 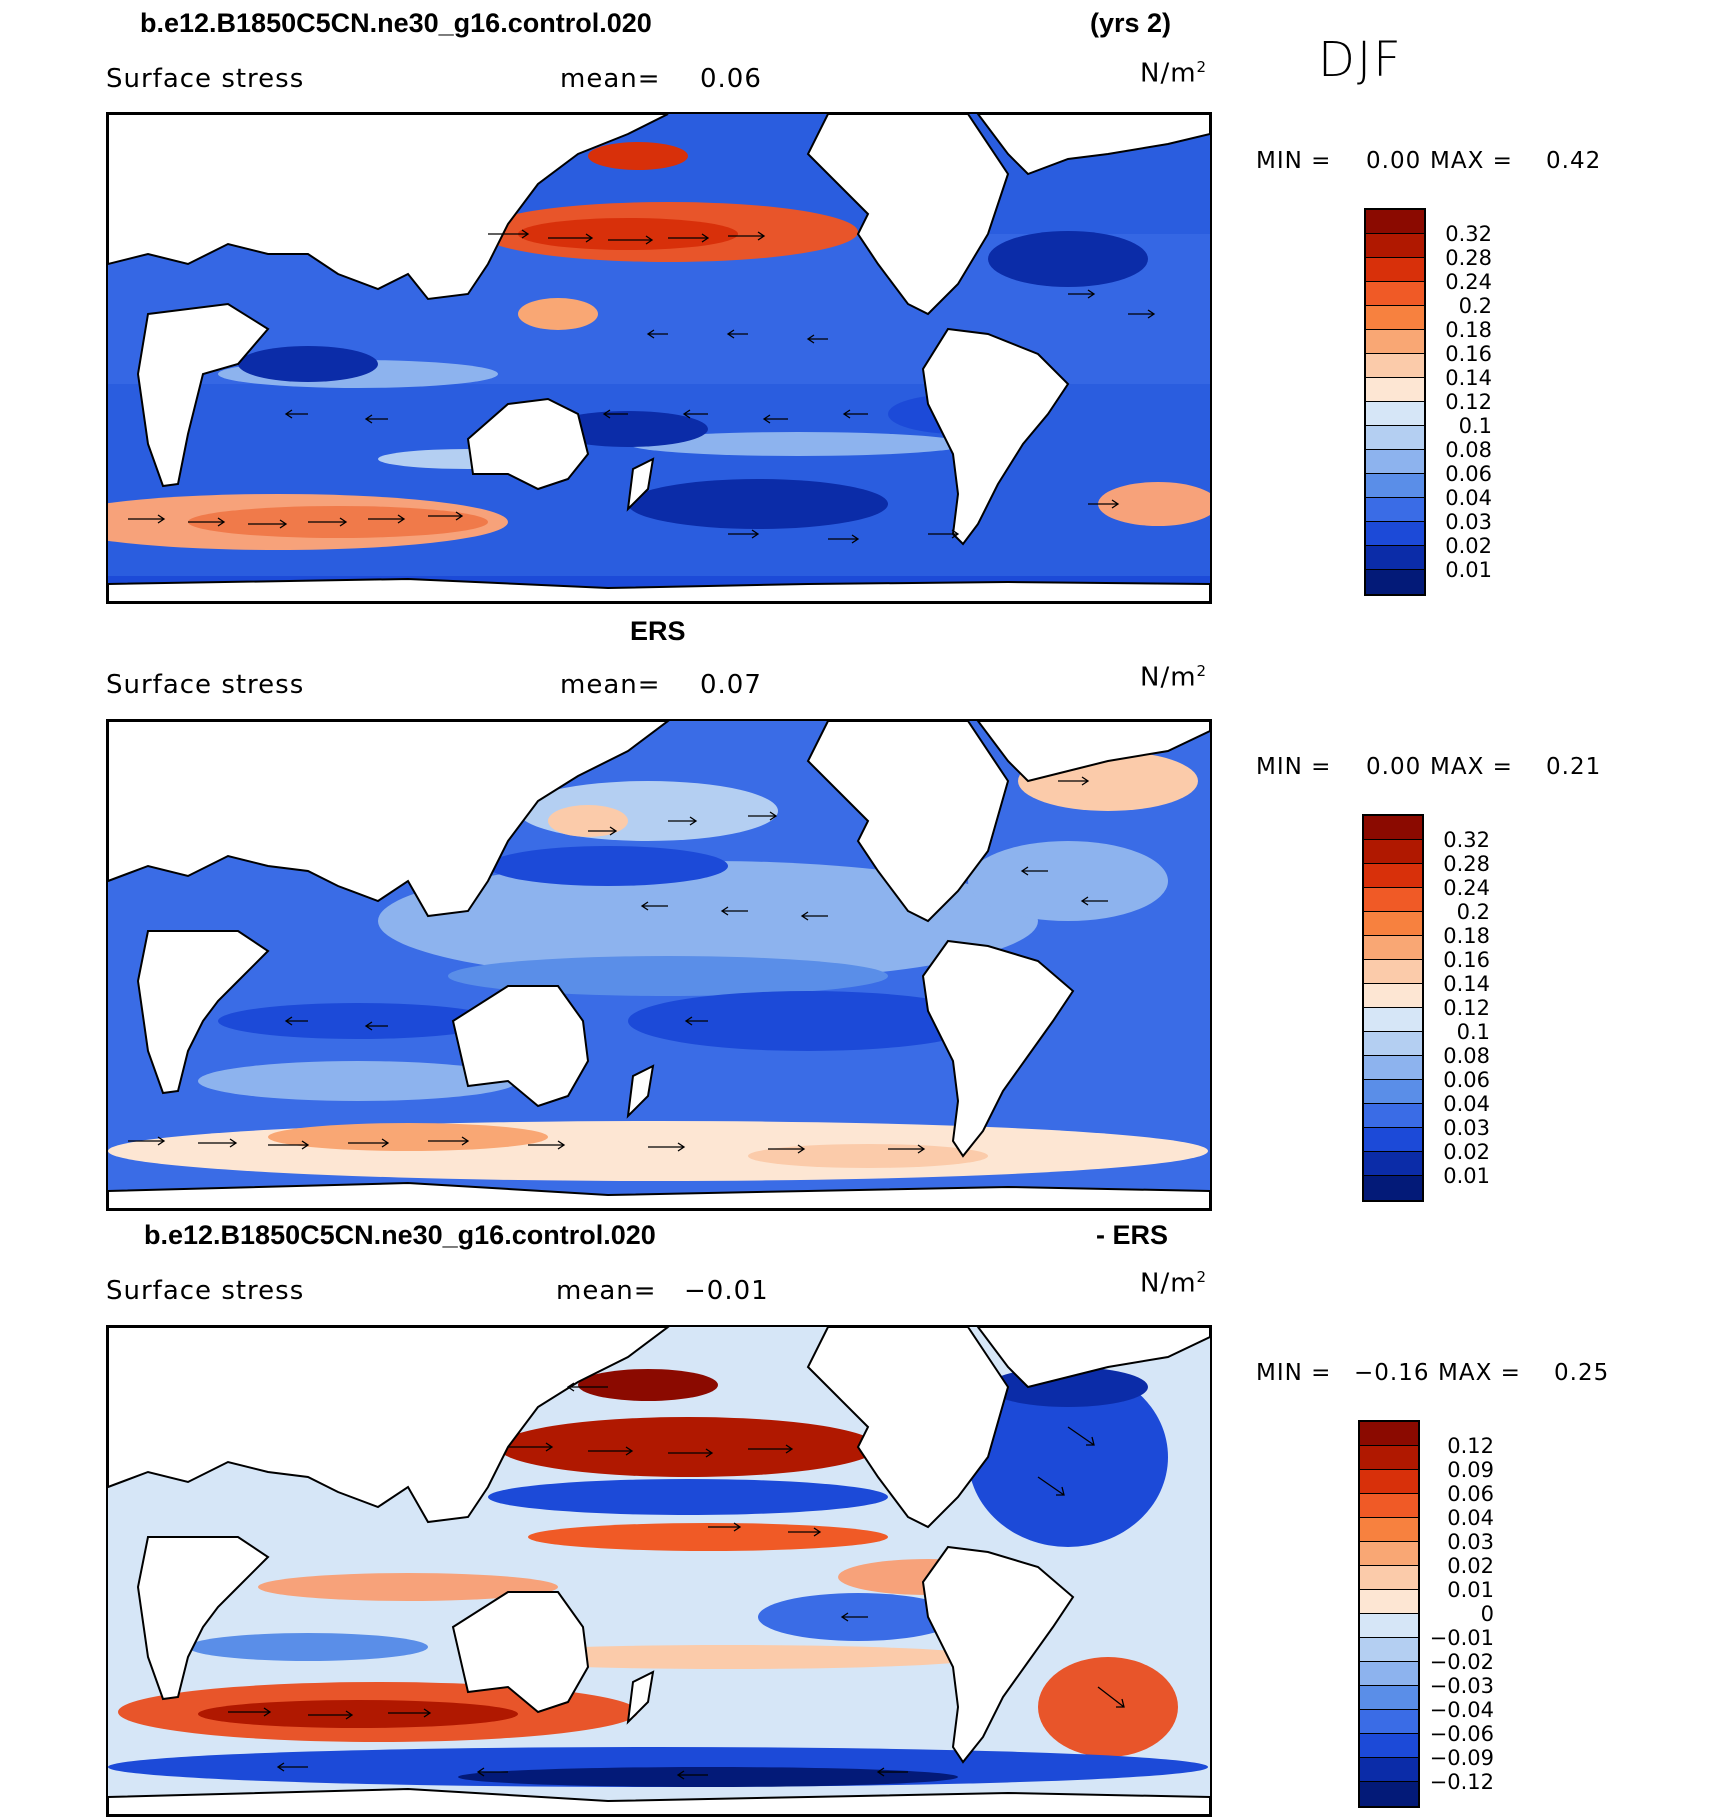 I want to click on colorbar-level-label: −0.01, so click(x=1461, y=1638).